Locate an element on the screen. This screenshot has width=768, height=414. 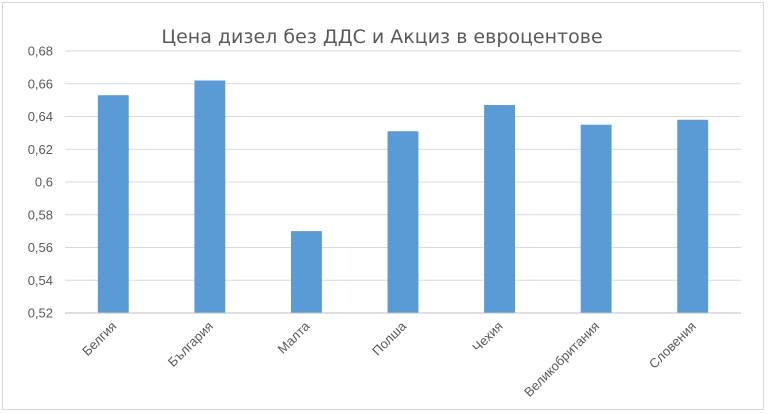
x-category-label: България is located at coordinates (190, 344).